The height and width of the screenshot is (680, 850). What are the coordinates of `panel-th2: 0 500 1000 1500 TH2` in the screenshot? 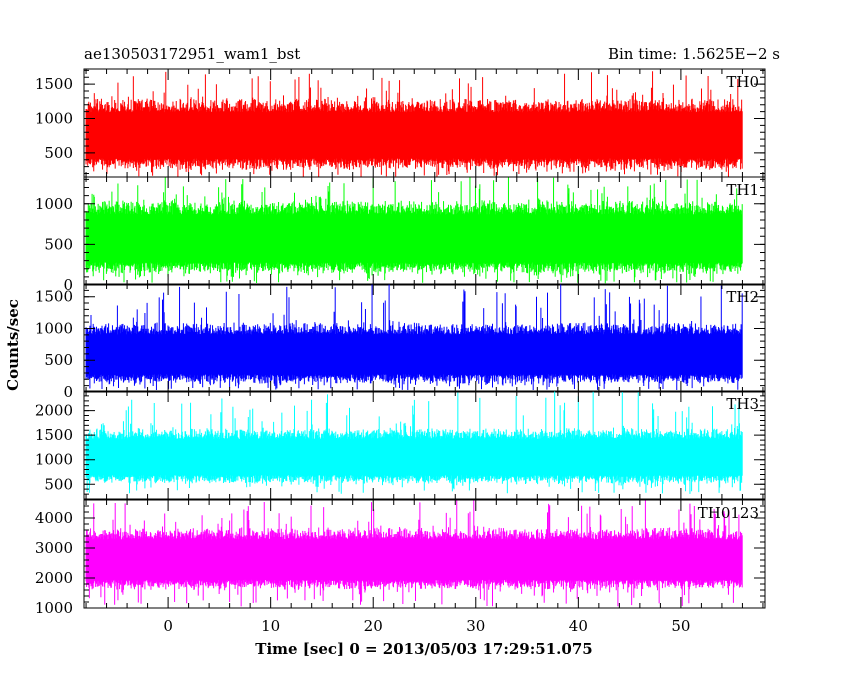 It's located at (400, 342).